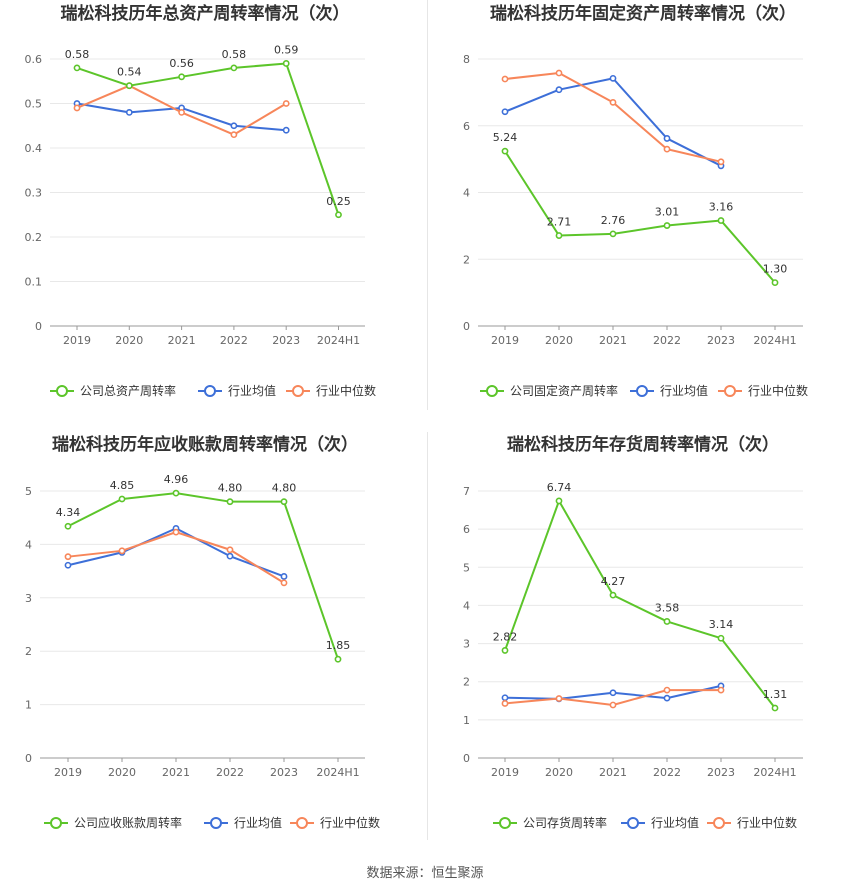 The width and height of the screenshot is (850, 891). What do you see at coordinates (286, 49) in the screenshot?
I see `data-label: 0.59` at bounding box center [286, 49].